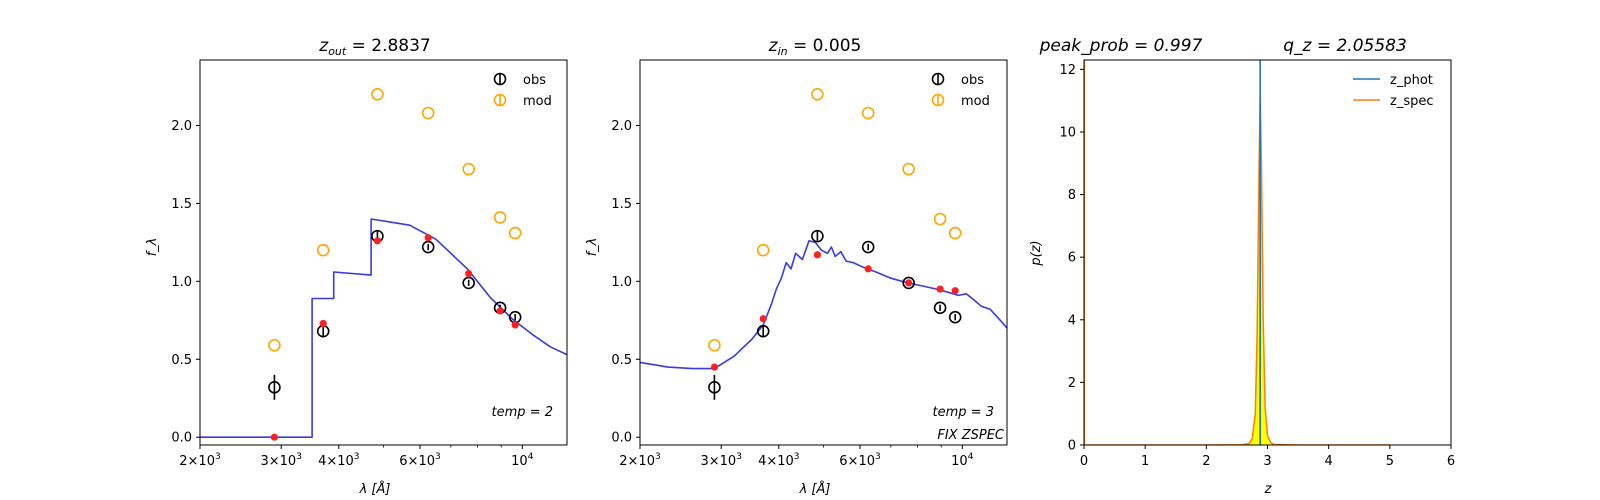 The image size is (1600, 500). Describe the element at coordinates (621, 126) in the screenshot. I see `panel1-ytick-label: 2.0` at that location.